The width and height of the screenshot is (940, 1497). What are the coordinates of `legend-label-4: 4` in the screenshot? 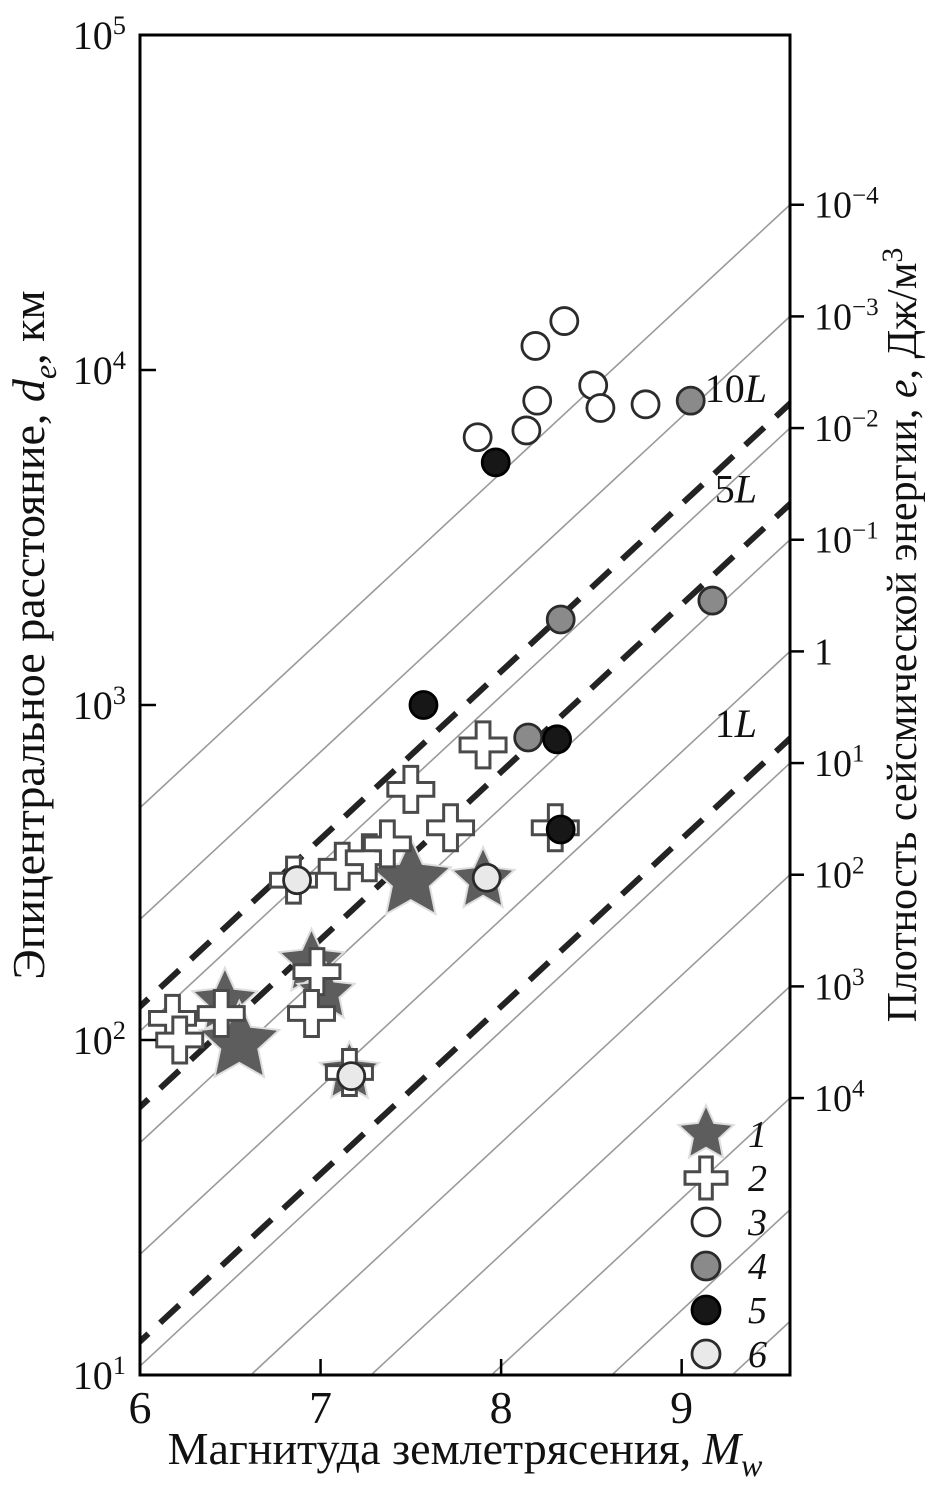 It's located at (757, 1267).